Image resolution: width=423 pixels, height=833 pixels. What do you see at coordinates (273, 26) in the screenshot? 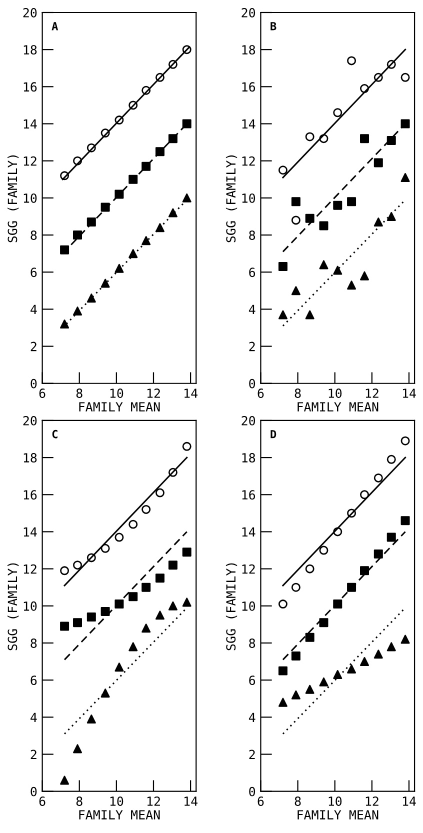
I see `annotation: B` at bounding box center [273, 26].